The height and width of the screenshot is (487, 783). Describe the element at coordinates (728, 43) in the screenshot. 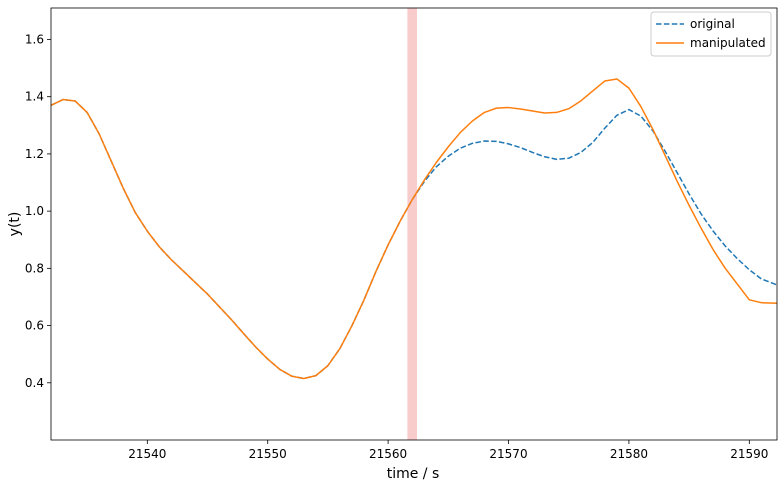

I see `legend-label-manipulated: manipulated` at that location.